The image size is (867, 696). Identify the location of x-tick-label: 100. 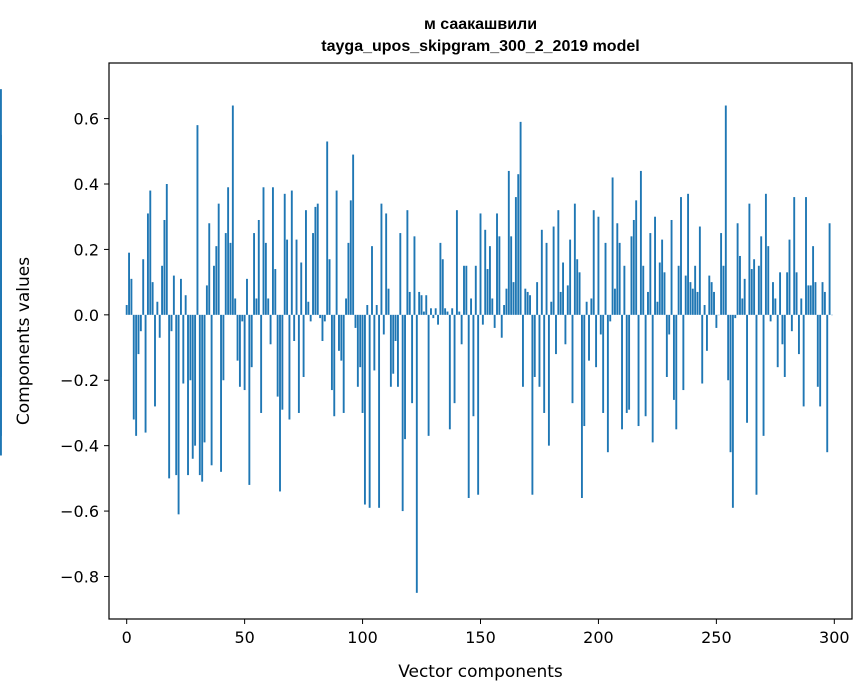
(362, 637).